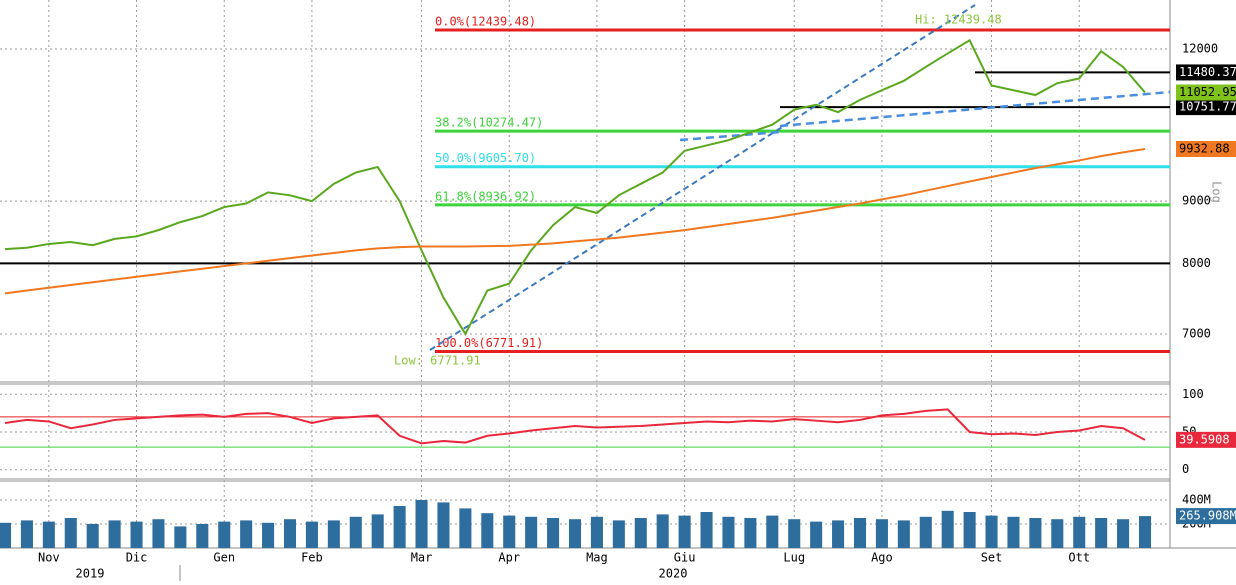 The image size is (1236, 585). Describe the element at coordinates (1079, 558) in the screenshot. I see `x-tick-label: Ott` at that location.